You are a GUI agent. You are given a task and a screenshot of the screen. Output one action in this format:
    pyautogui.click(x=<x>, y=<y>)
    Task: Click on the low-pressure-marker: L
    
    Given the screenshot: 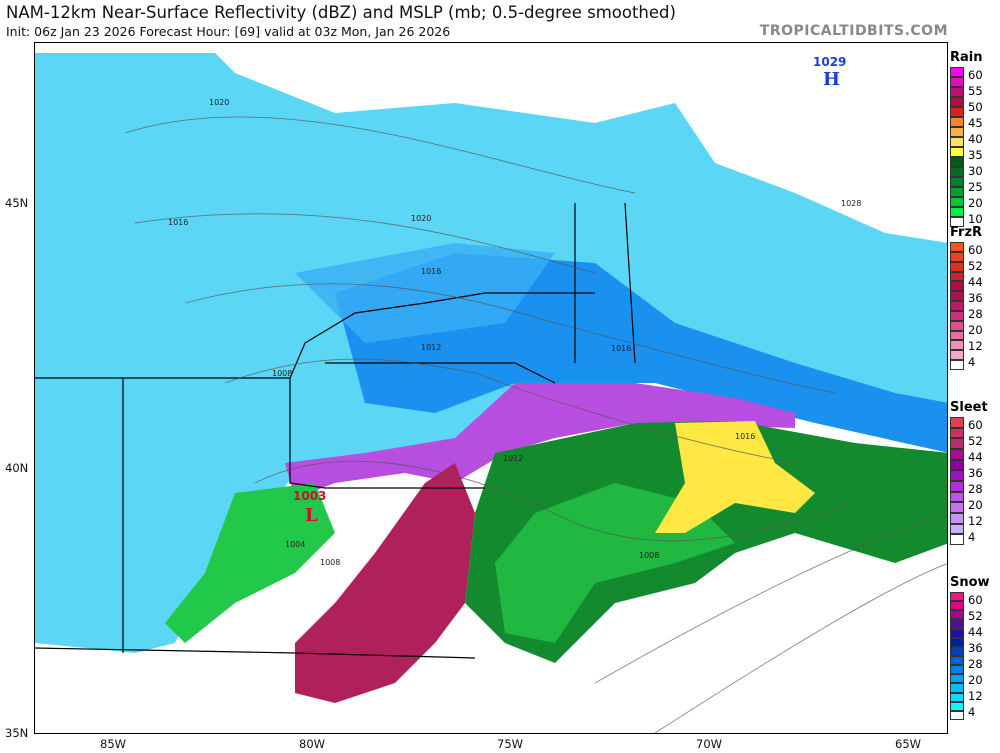 What is the action you would take?
    pyautogui.click(x=311, y=515)
    